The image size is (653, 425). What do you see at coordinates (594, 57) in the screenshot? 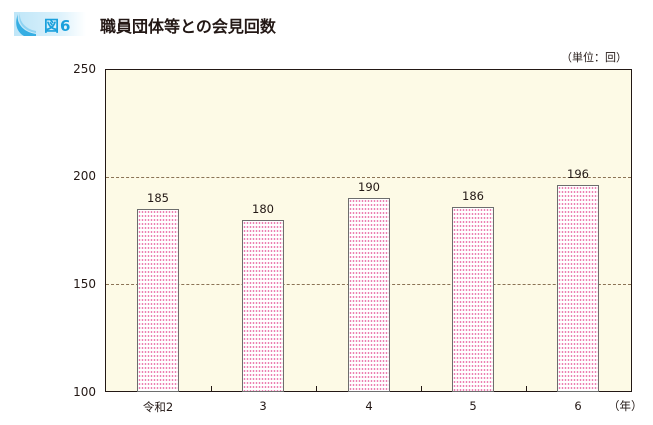
I see `unit-label: （単位：回）` at bounding box center [594, 57].